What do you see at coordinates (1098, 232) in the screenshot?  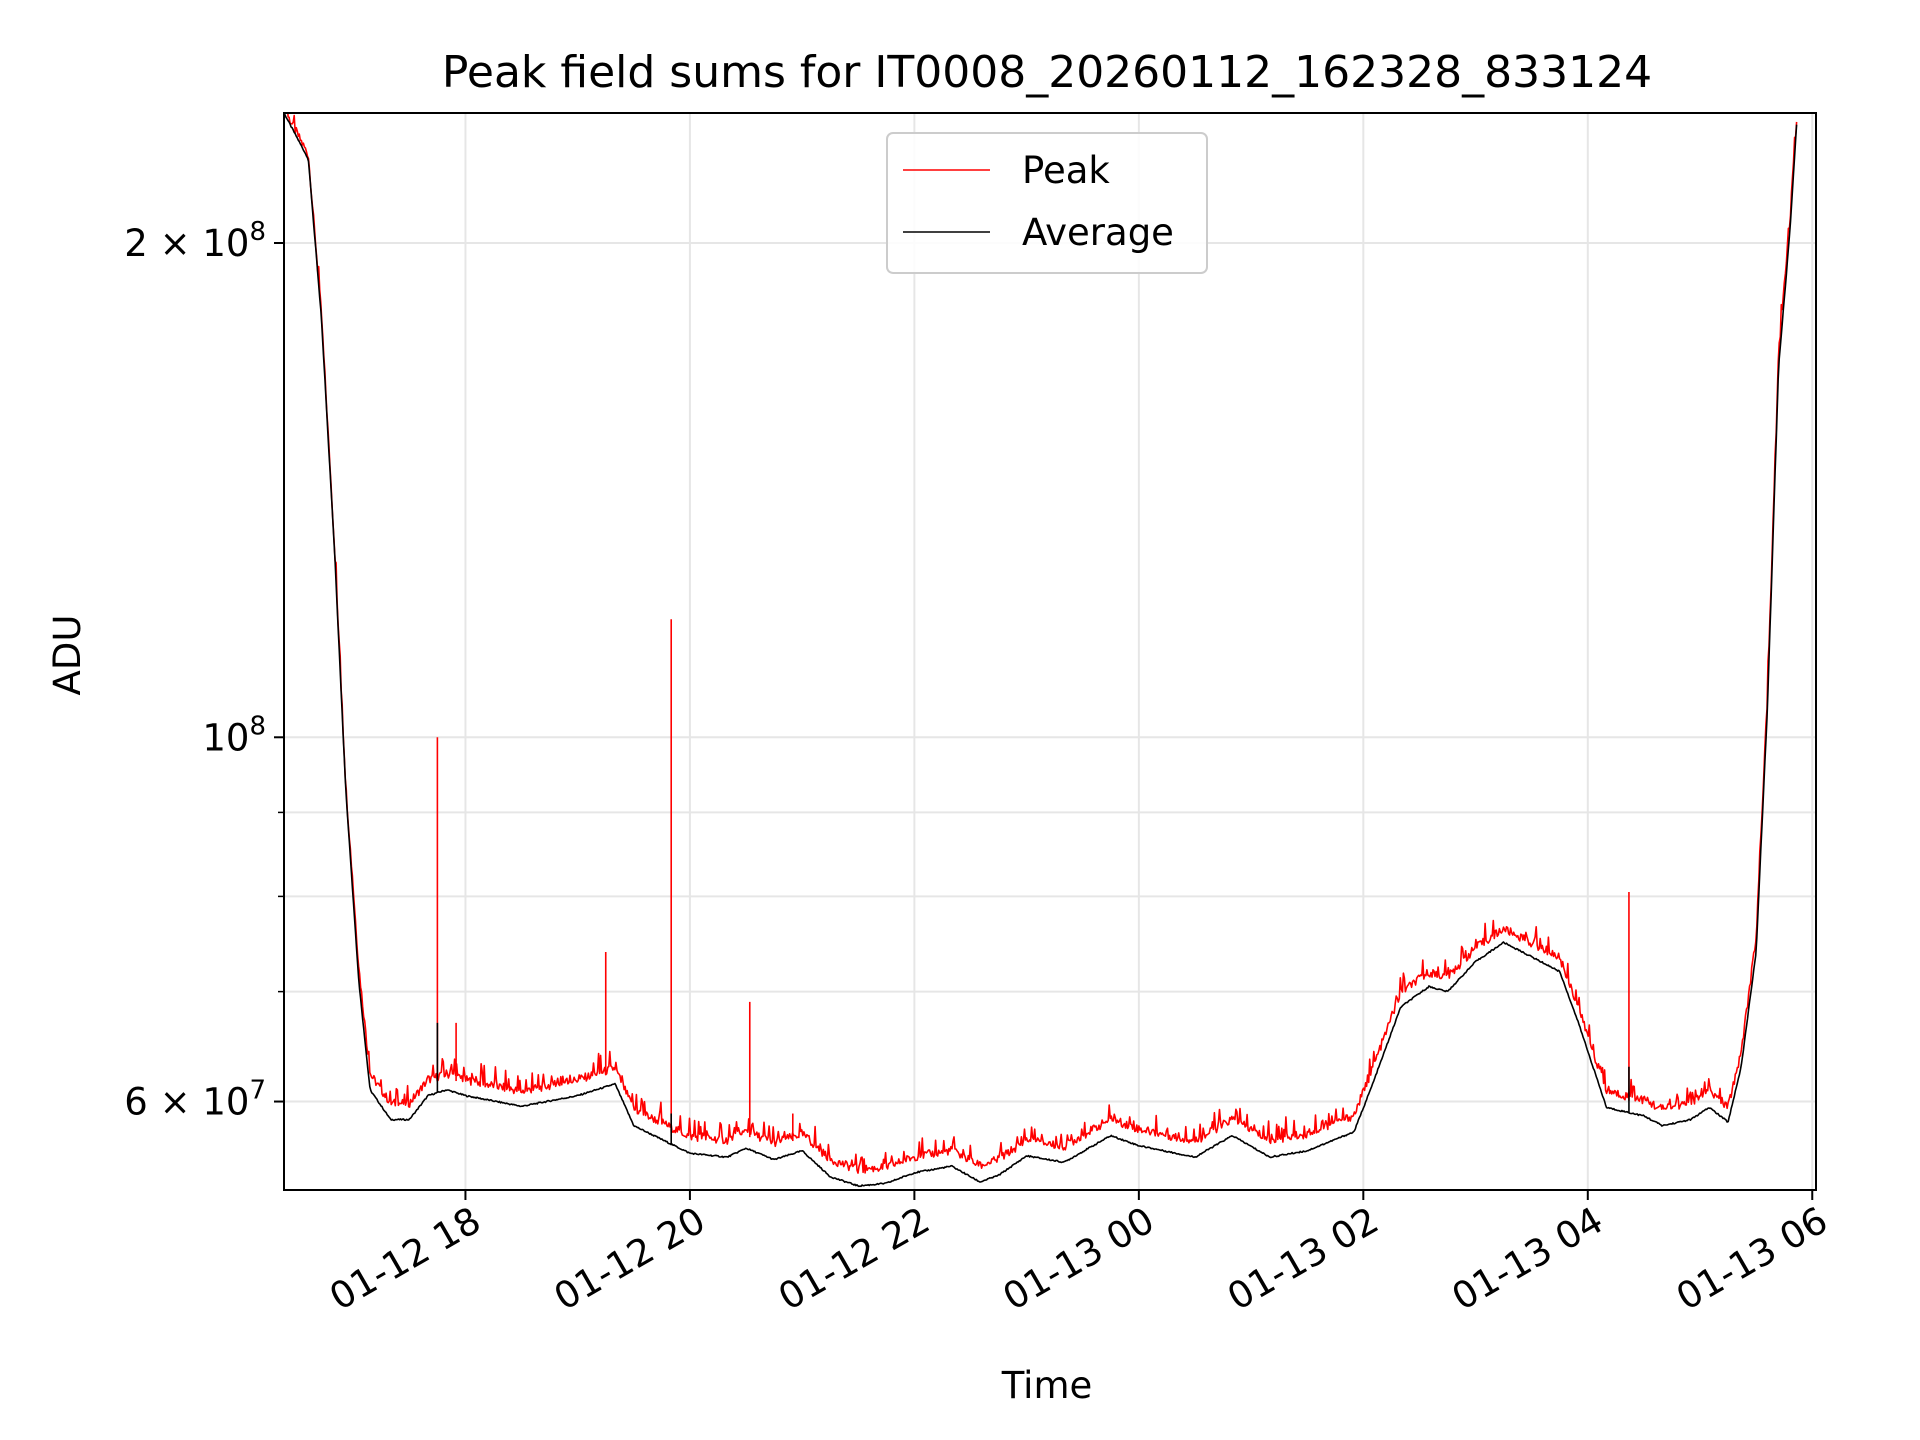 I see `legend-label-average: Average` at bounding box center [1098, 232].